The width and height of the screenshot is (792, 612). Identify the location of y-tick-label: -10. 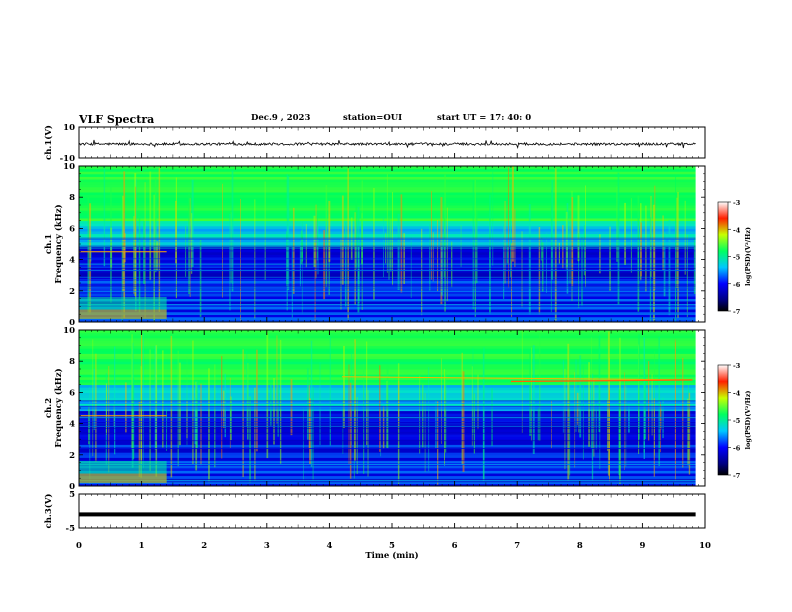
(67, 159).